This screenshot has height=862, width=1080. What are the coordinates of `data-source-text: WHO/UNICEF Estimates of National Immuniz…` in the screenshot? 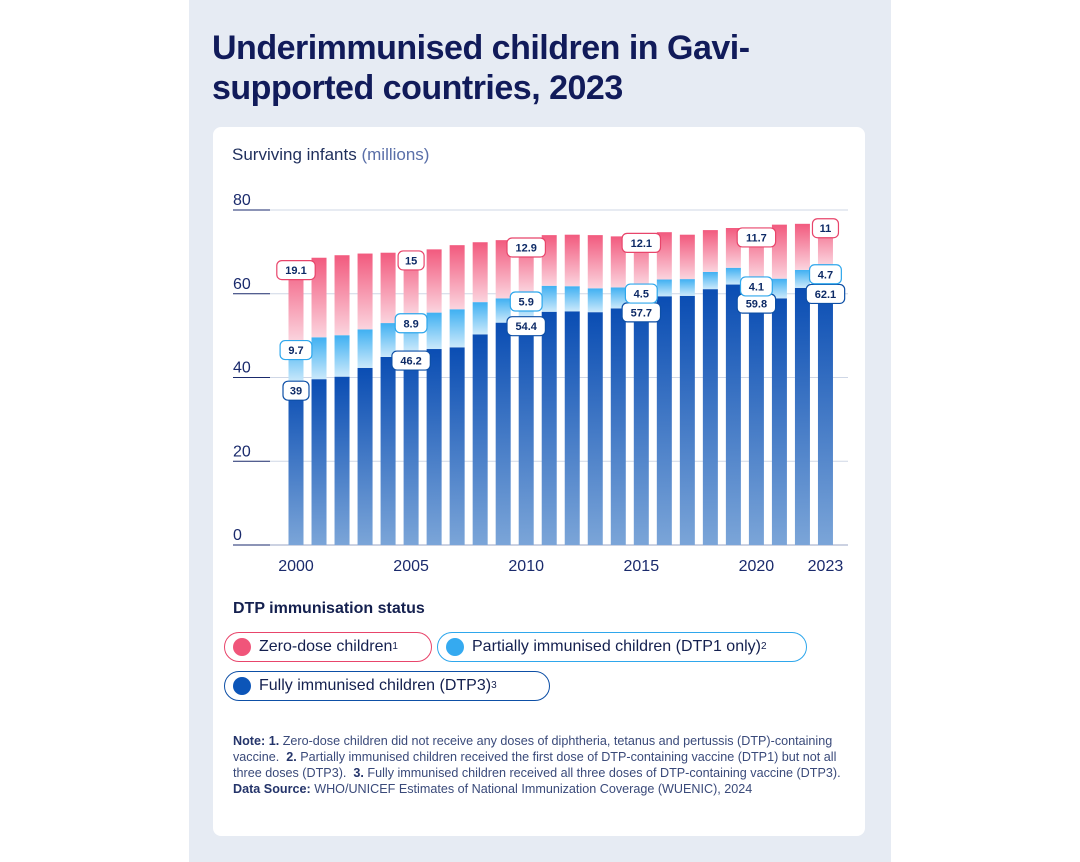 It's located at (533, 789).